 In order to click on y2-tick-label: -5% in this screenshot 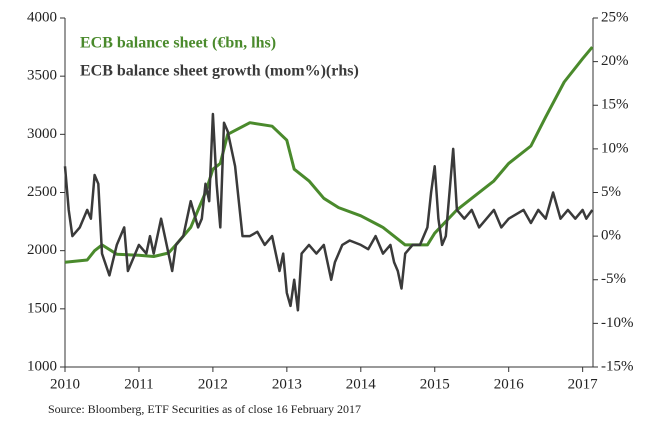, I will do `click(613, 279)`.